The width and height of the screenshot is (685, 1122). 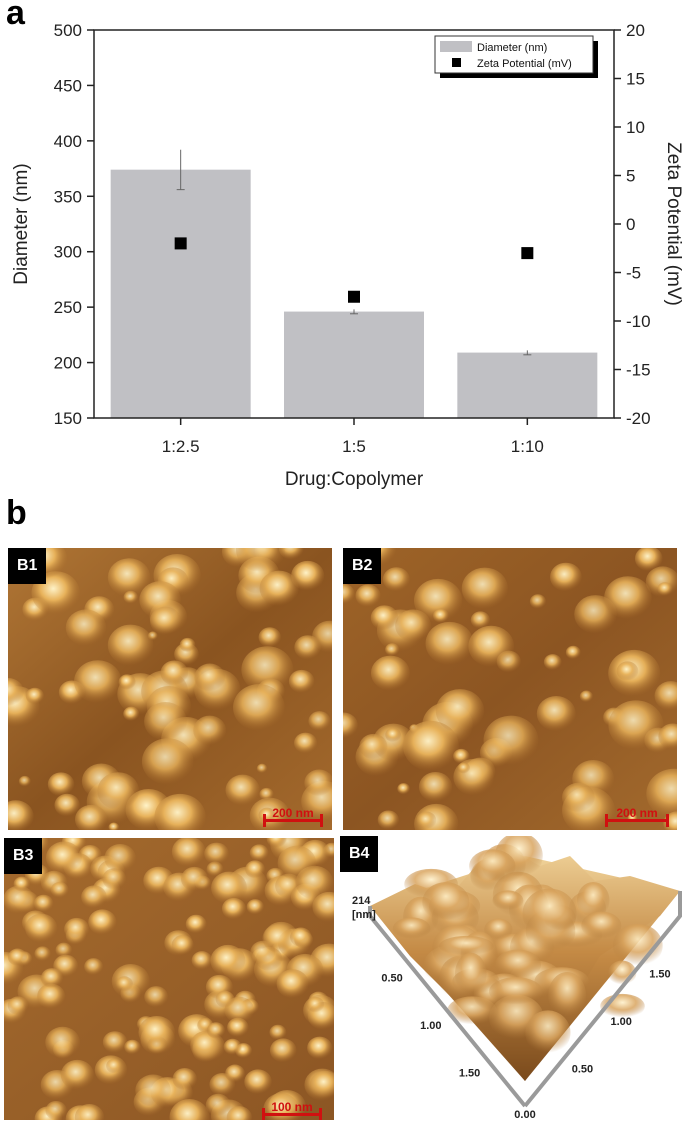 I want to click on b4-y-tick-label: 0.50, so click(x=391, y=979).